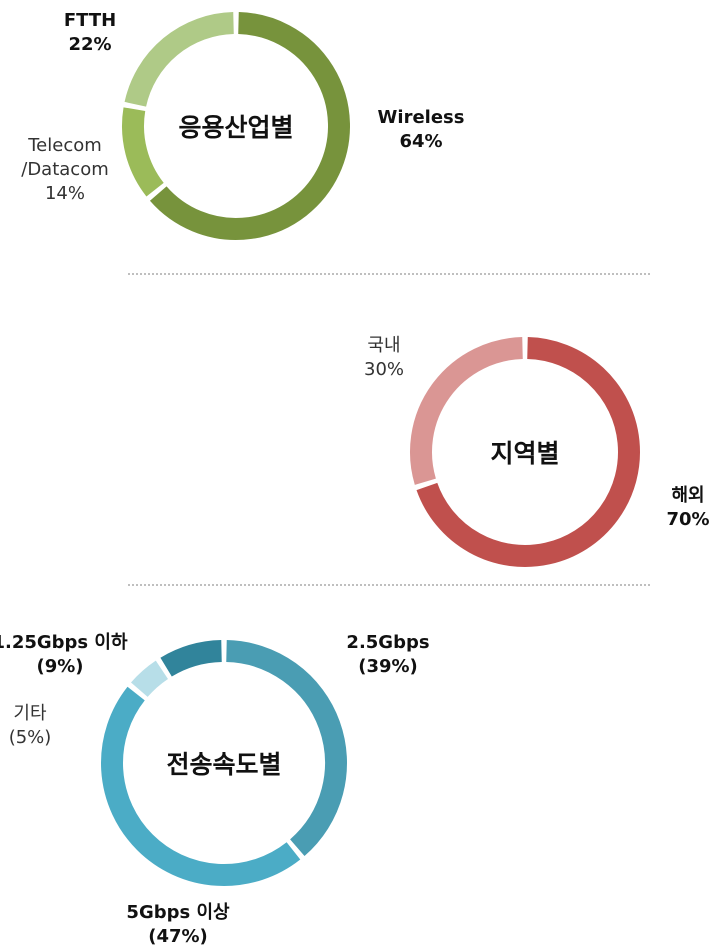 The image size is (717, 952). Describe the element at coordinates (688, 519) in the screenshot. I see `value-label: 70%` at that location.